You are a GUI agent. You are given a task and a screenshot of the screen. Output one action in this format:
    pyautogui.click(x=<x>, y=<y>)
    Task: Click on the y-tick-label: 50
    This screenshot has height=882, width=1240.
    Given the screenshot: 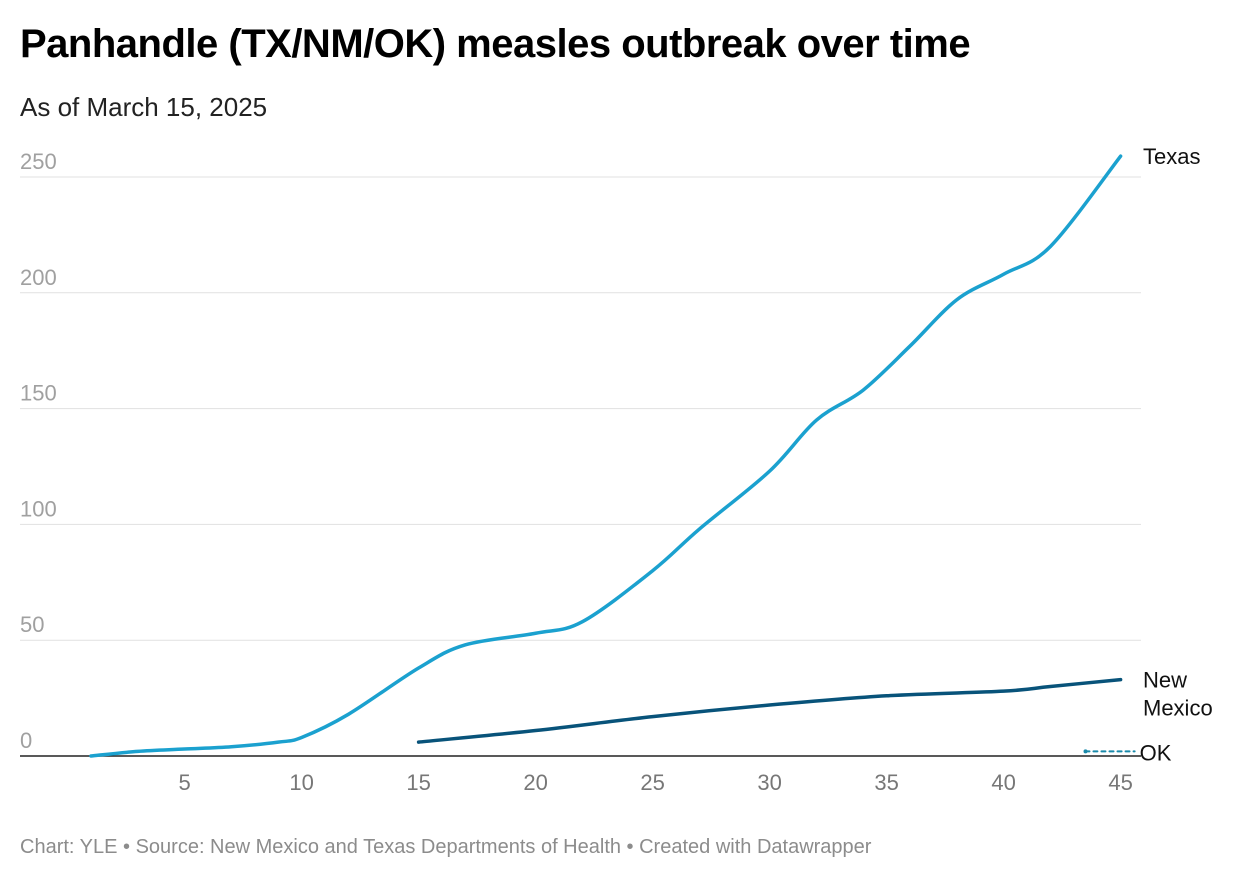 What is the action you would take?
    pyautogui.click(x=32, y=624)
    